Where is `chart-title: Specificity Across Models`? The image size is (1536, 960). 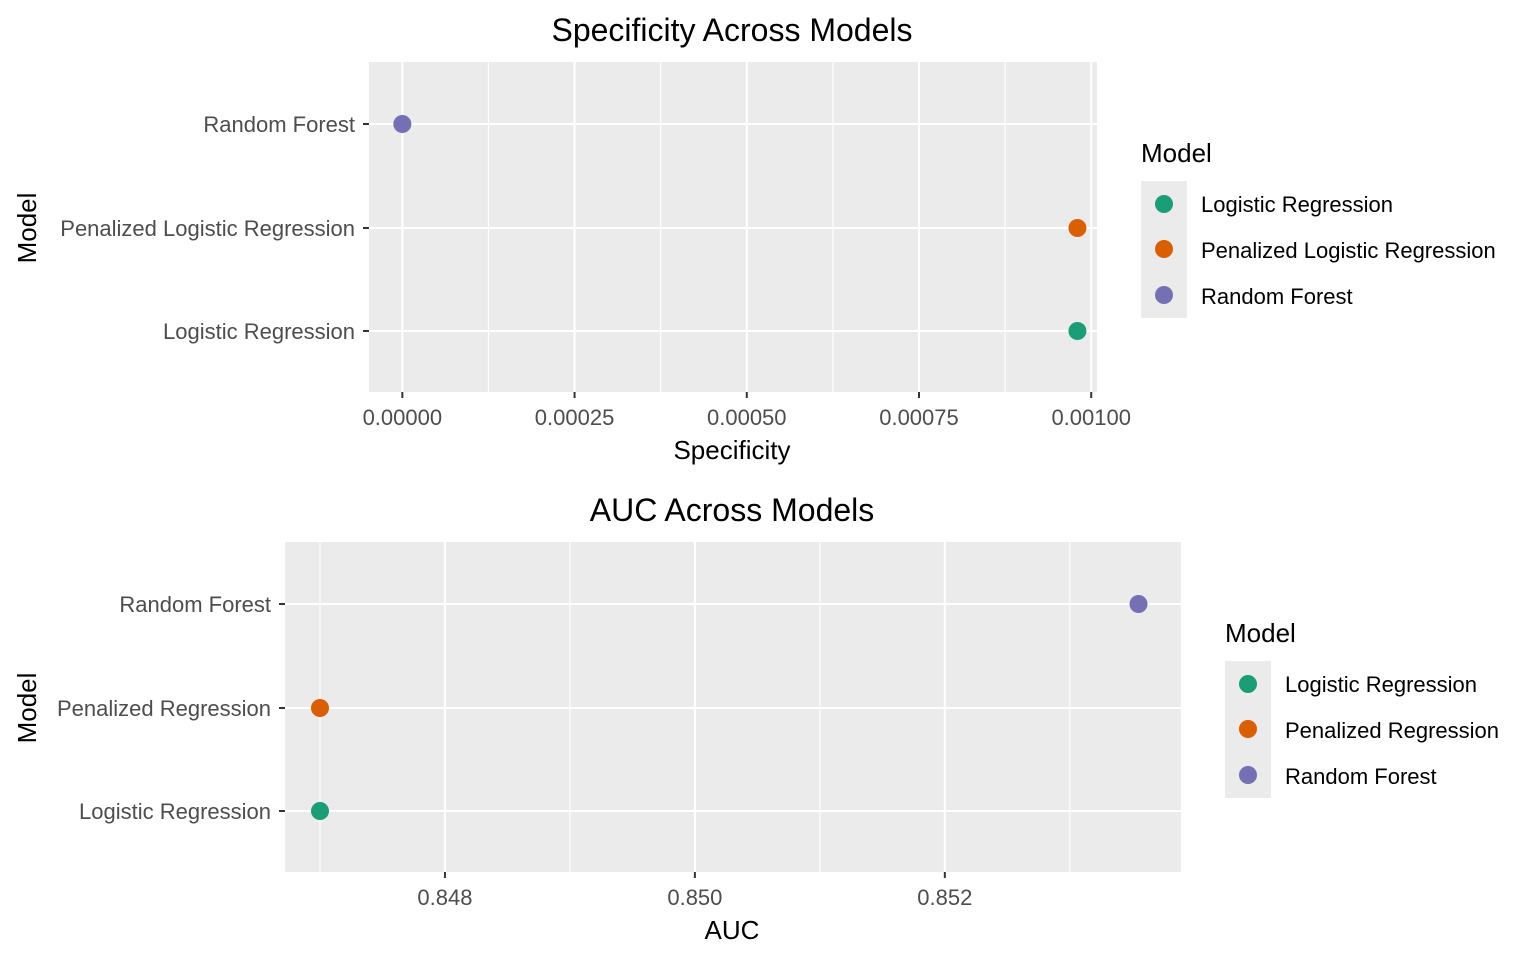
chart-title: Specificity Across Models is located at coordinates (731, 30).